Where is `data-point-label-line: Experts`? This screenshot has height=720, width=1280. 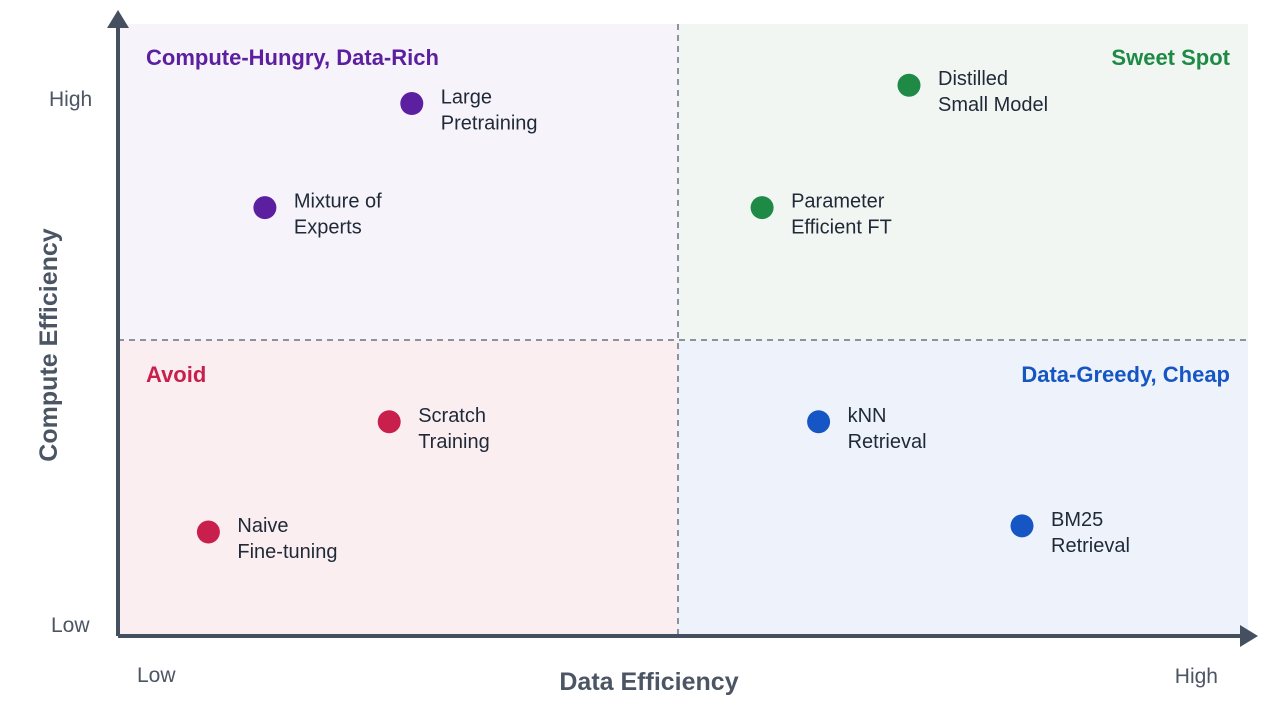 data-point-label-line: Experts is located at coordinates (328, 228).